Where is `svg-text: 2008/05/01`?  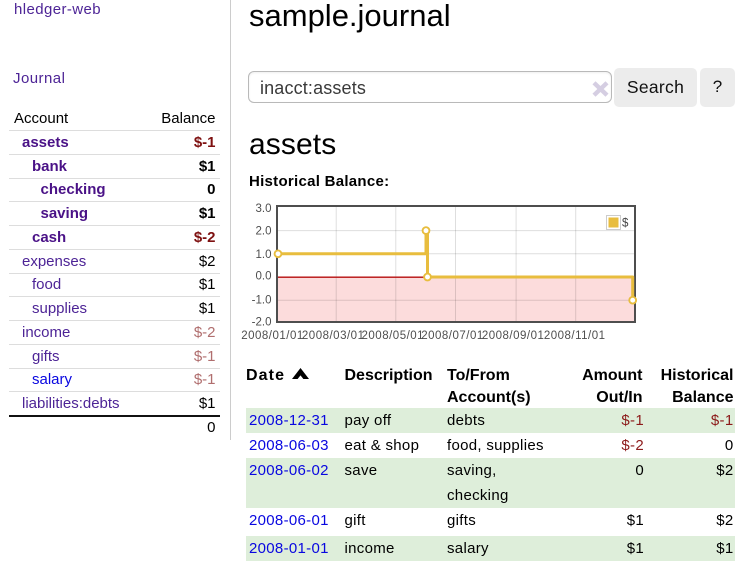
svg-text: 2008/05/01 is located at coordinates (393, 336).